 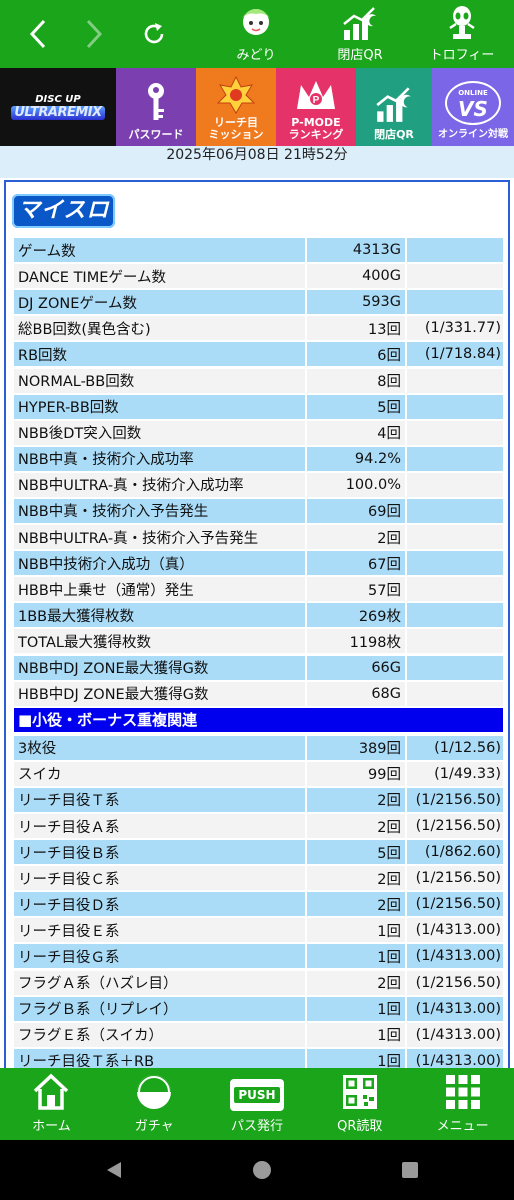 I want to click on midori-nav-item: みどり, so click(x=256, y=35).